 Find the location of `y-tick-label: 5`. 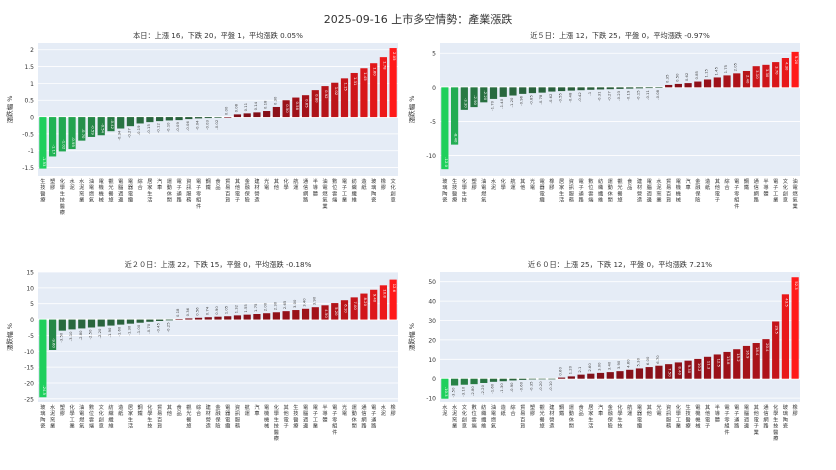

y-tick-label: 5 is located at coordinates (434, 54).